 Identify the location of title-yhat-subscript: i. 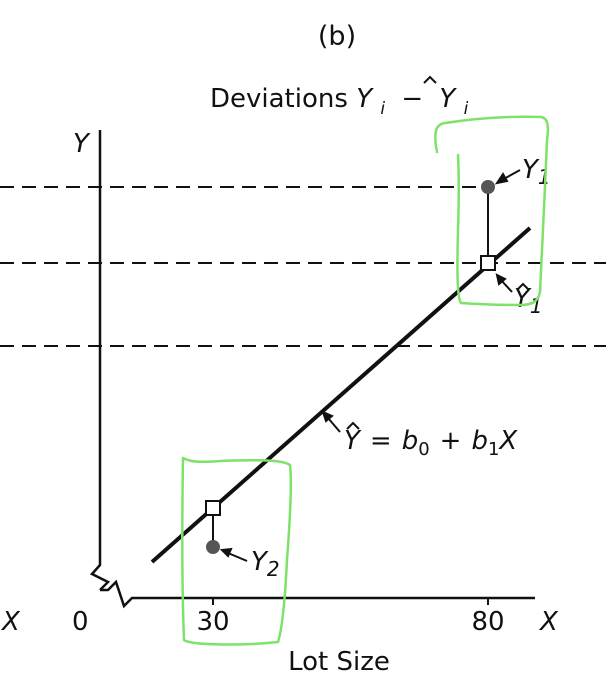
(466, 109).